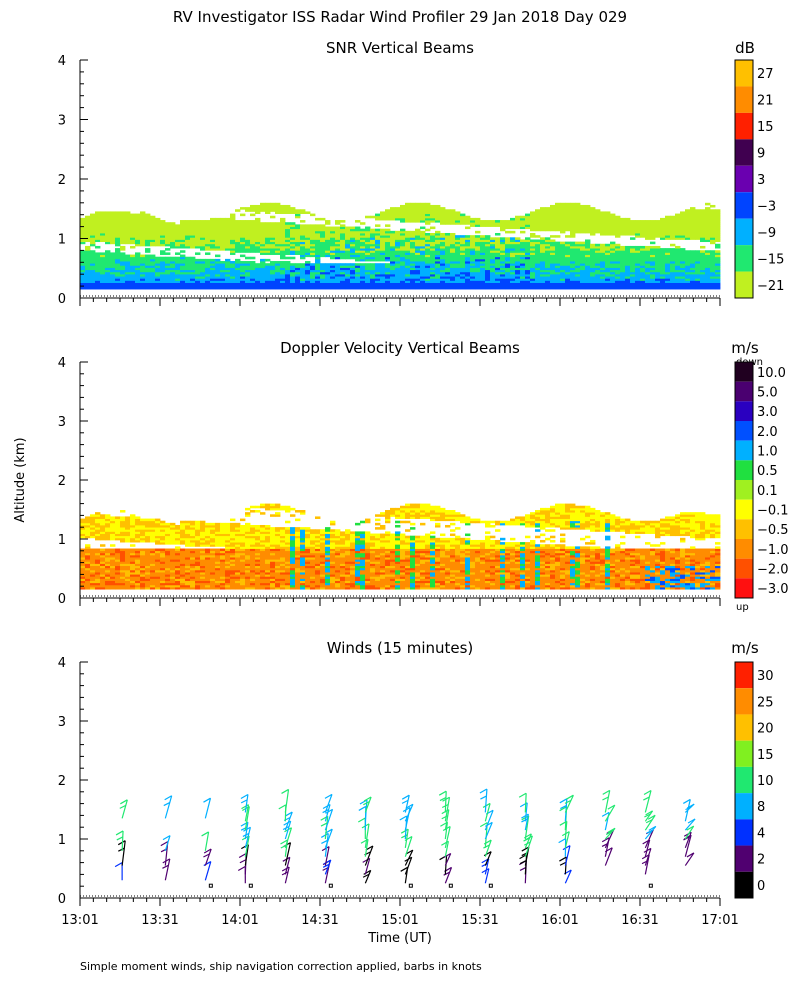  What do you see at coordinates (744, 152) in the screenshot?
I see `colorbar-swatch` at bounding box center [744, 152].